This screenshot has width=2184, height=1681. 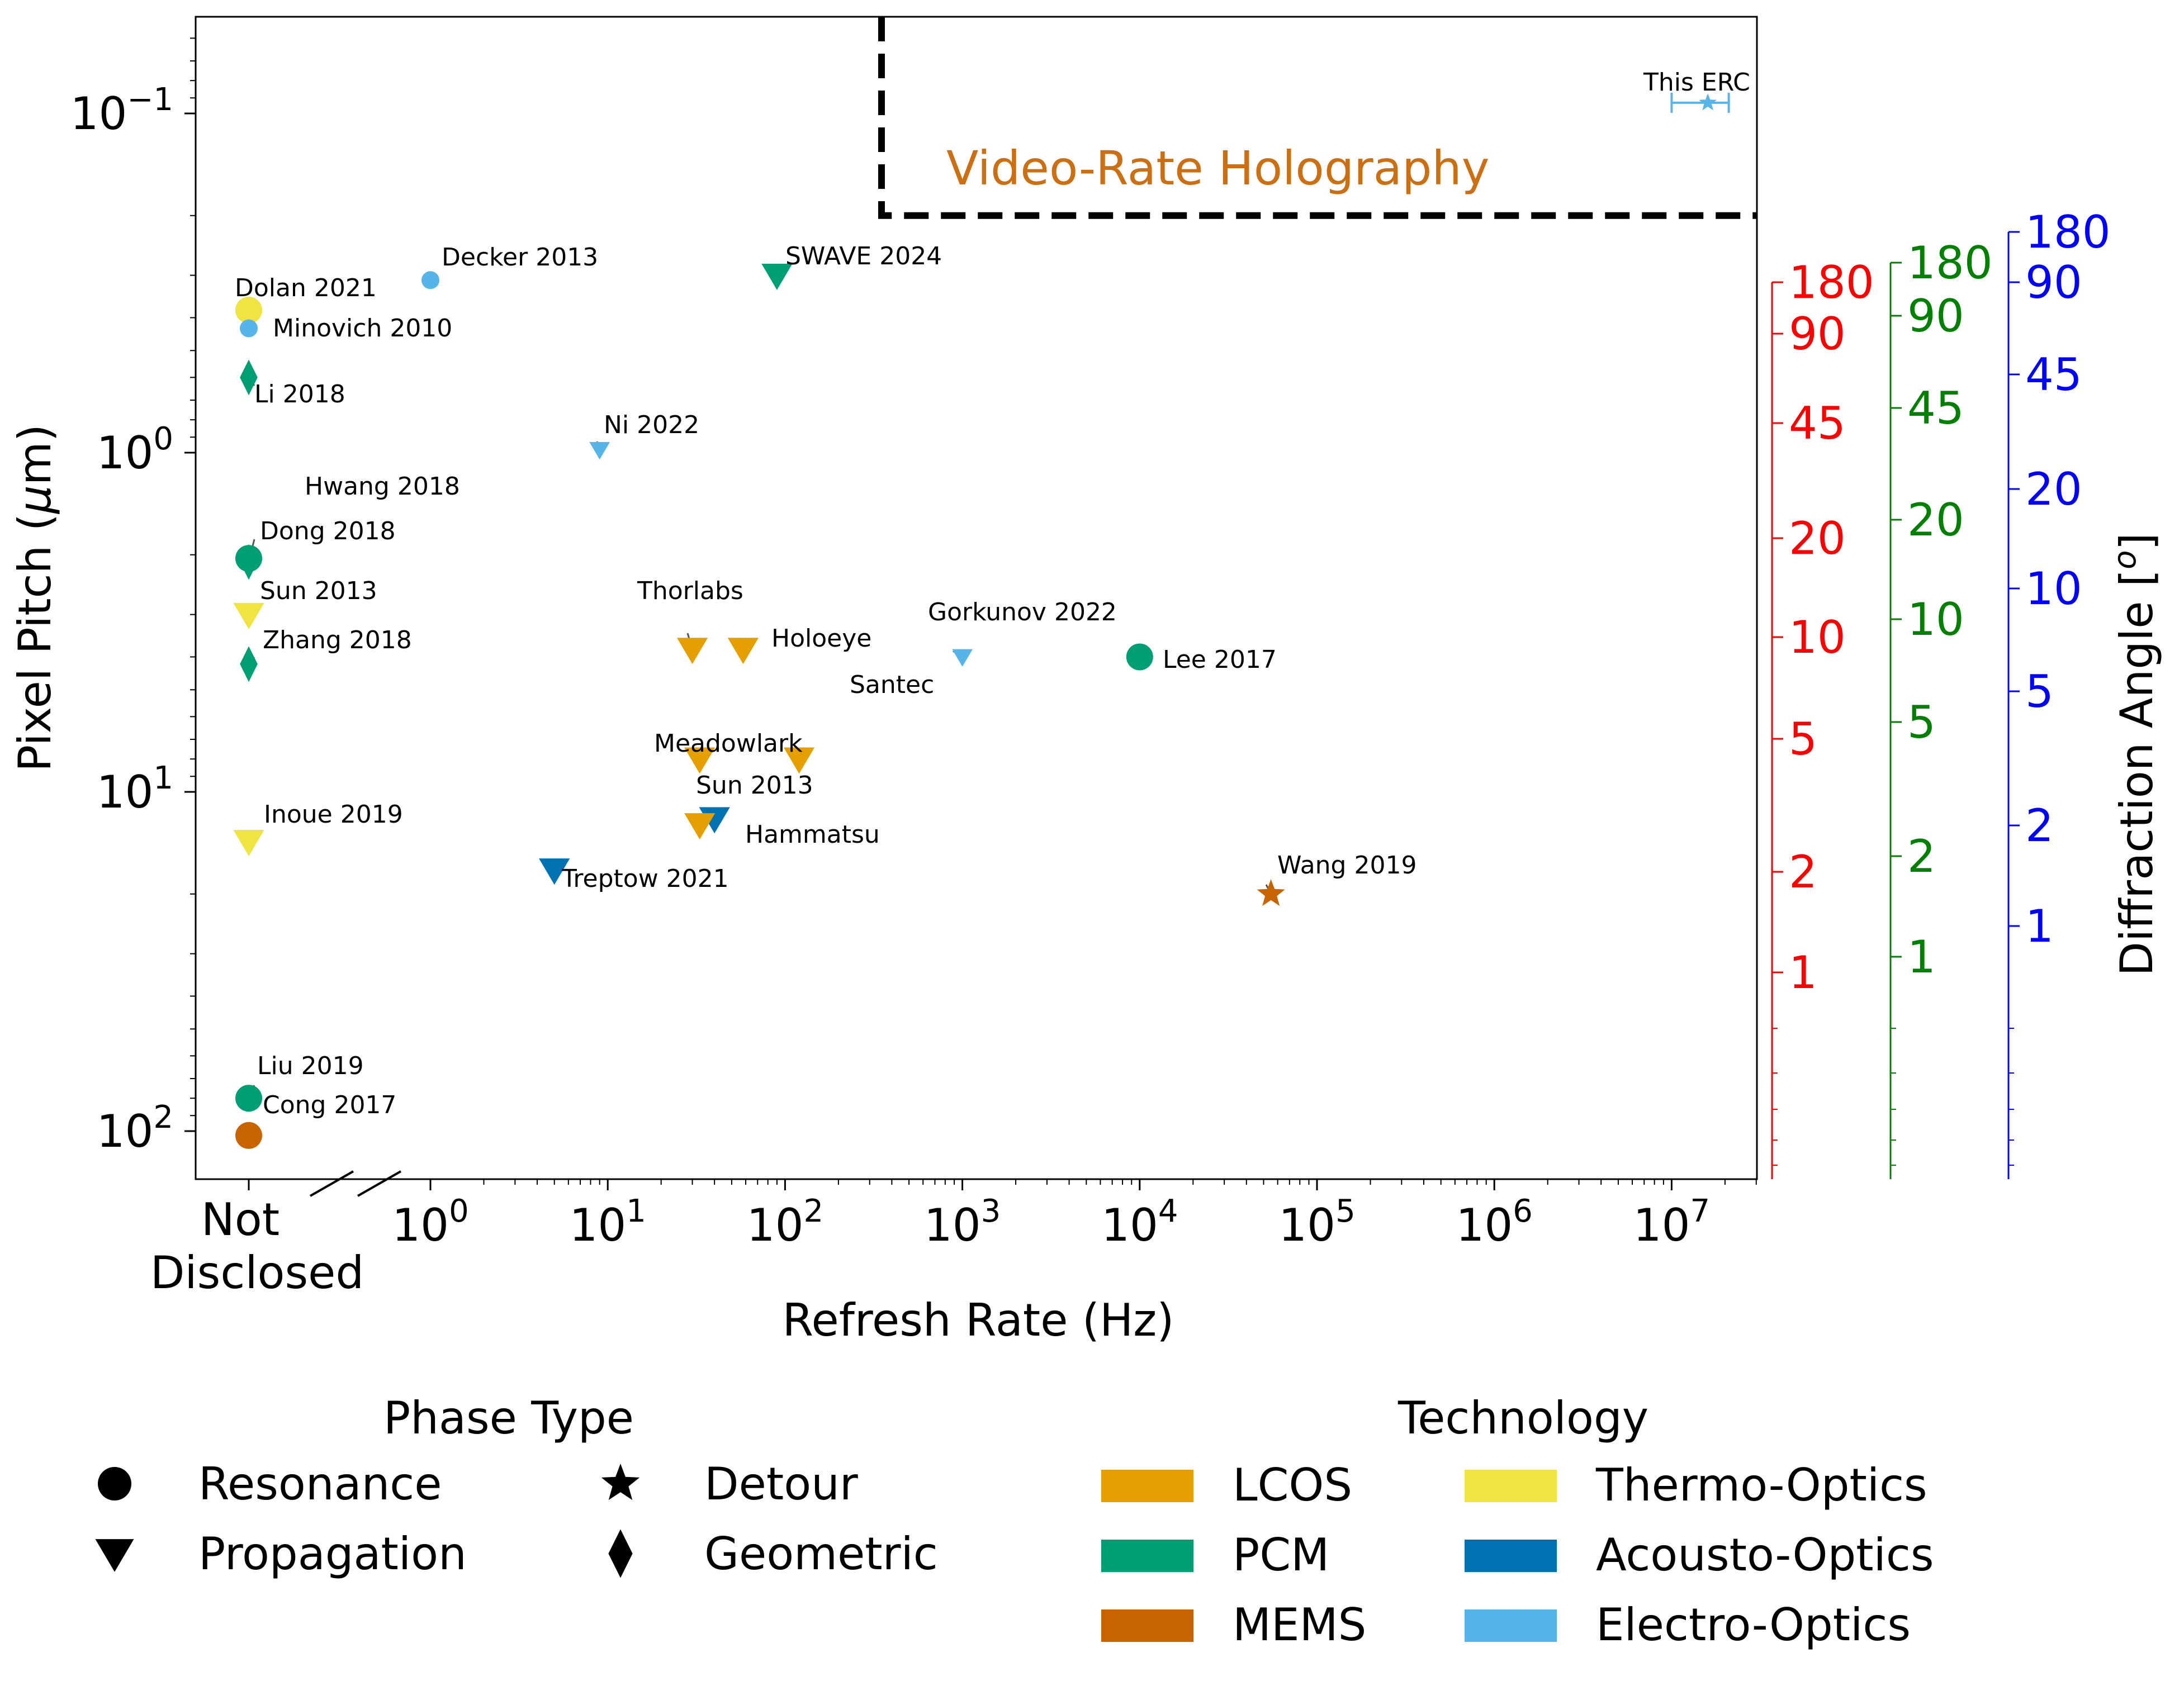 What do you see at coordinates (135, 789) in the screenshot?
I see `y-tick-label: 10¹` at bounding box center [135, 789].